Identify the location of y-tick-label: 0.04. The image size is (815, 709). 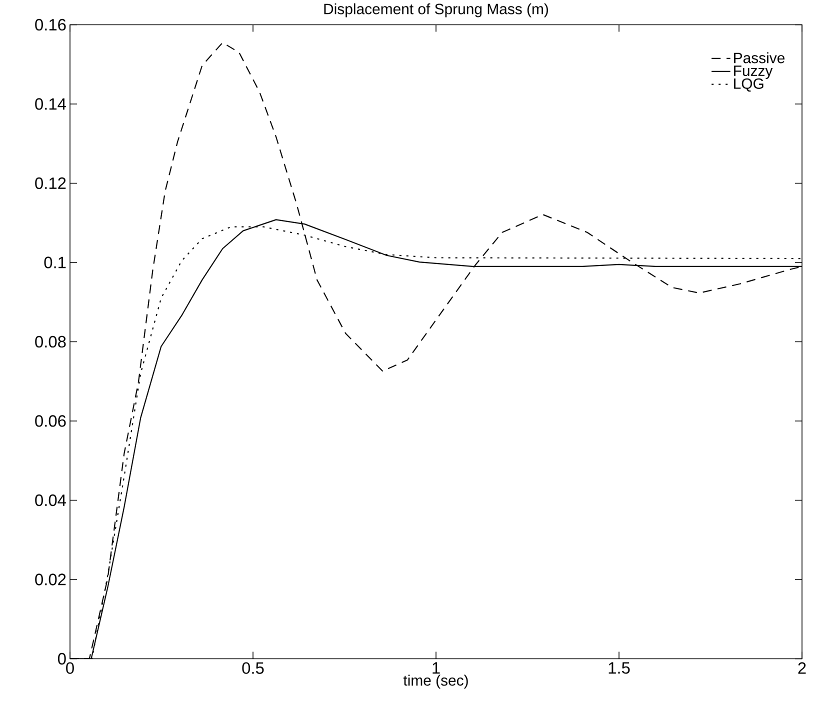
(50, 500).